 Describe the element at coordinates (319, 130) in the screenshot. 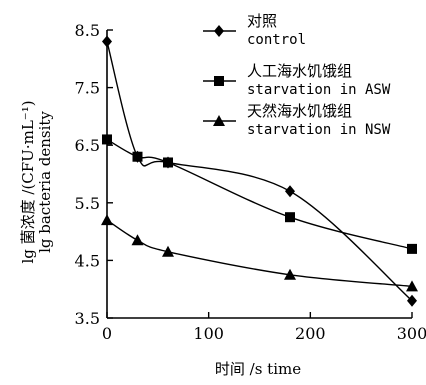

I see `legend-label-en: starvation in NSW` at that location.